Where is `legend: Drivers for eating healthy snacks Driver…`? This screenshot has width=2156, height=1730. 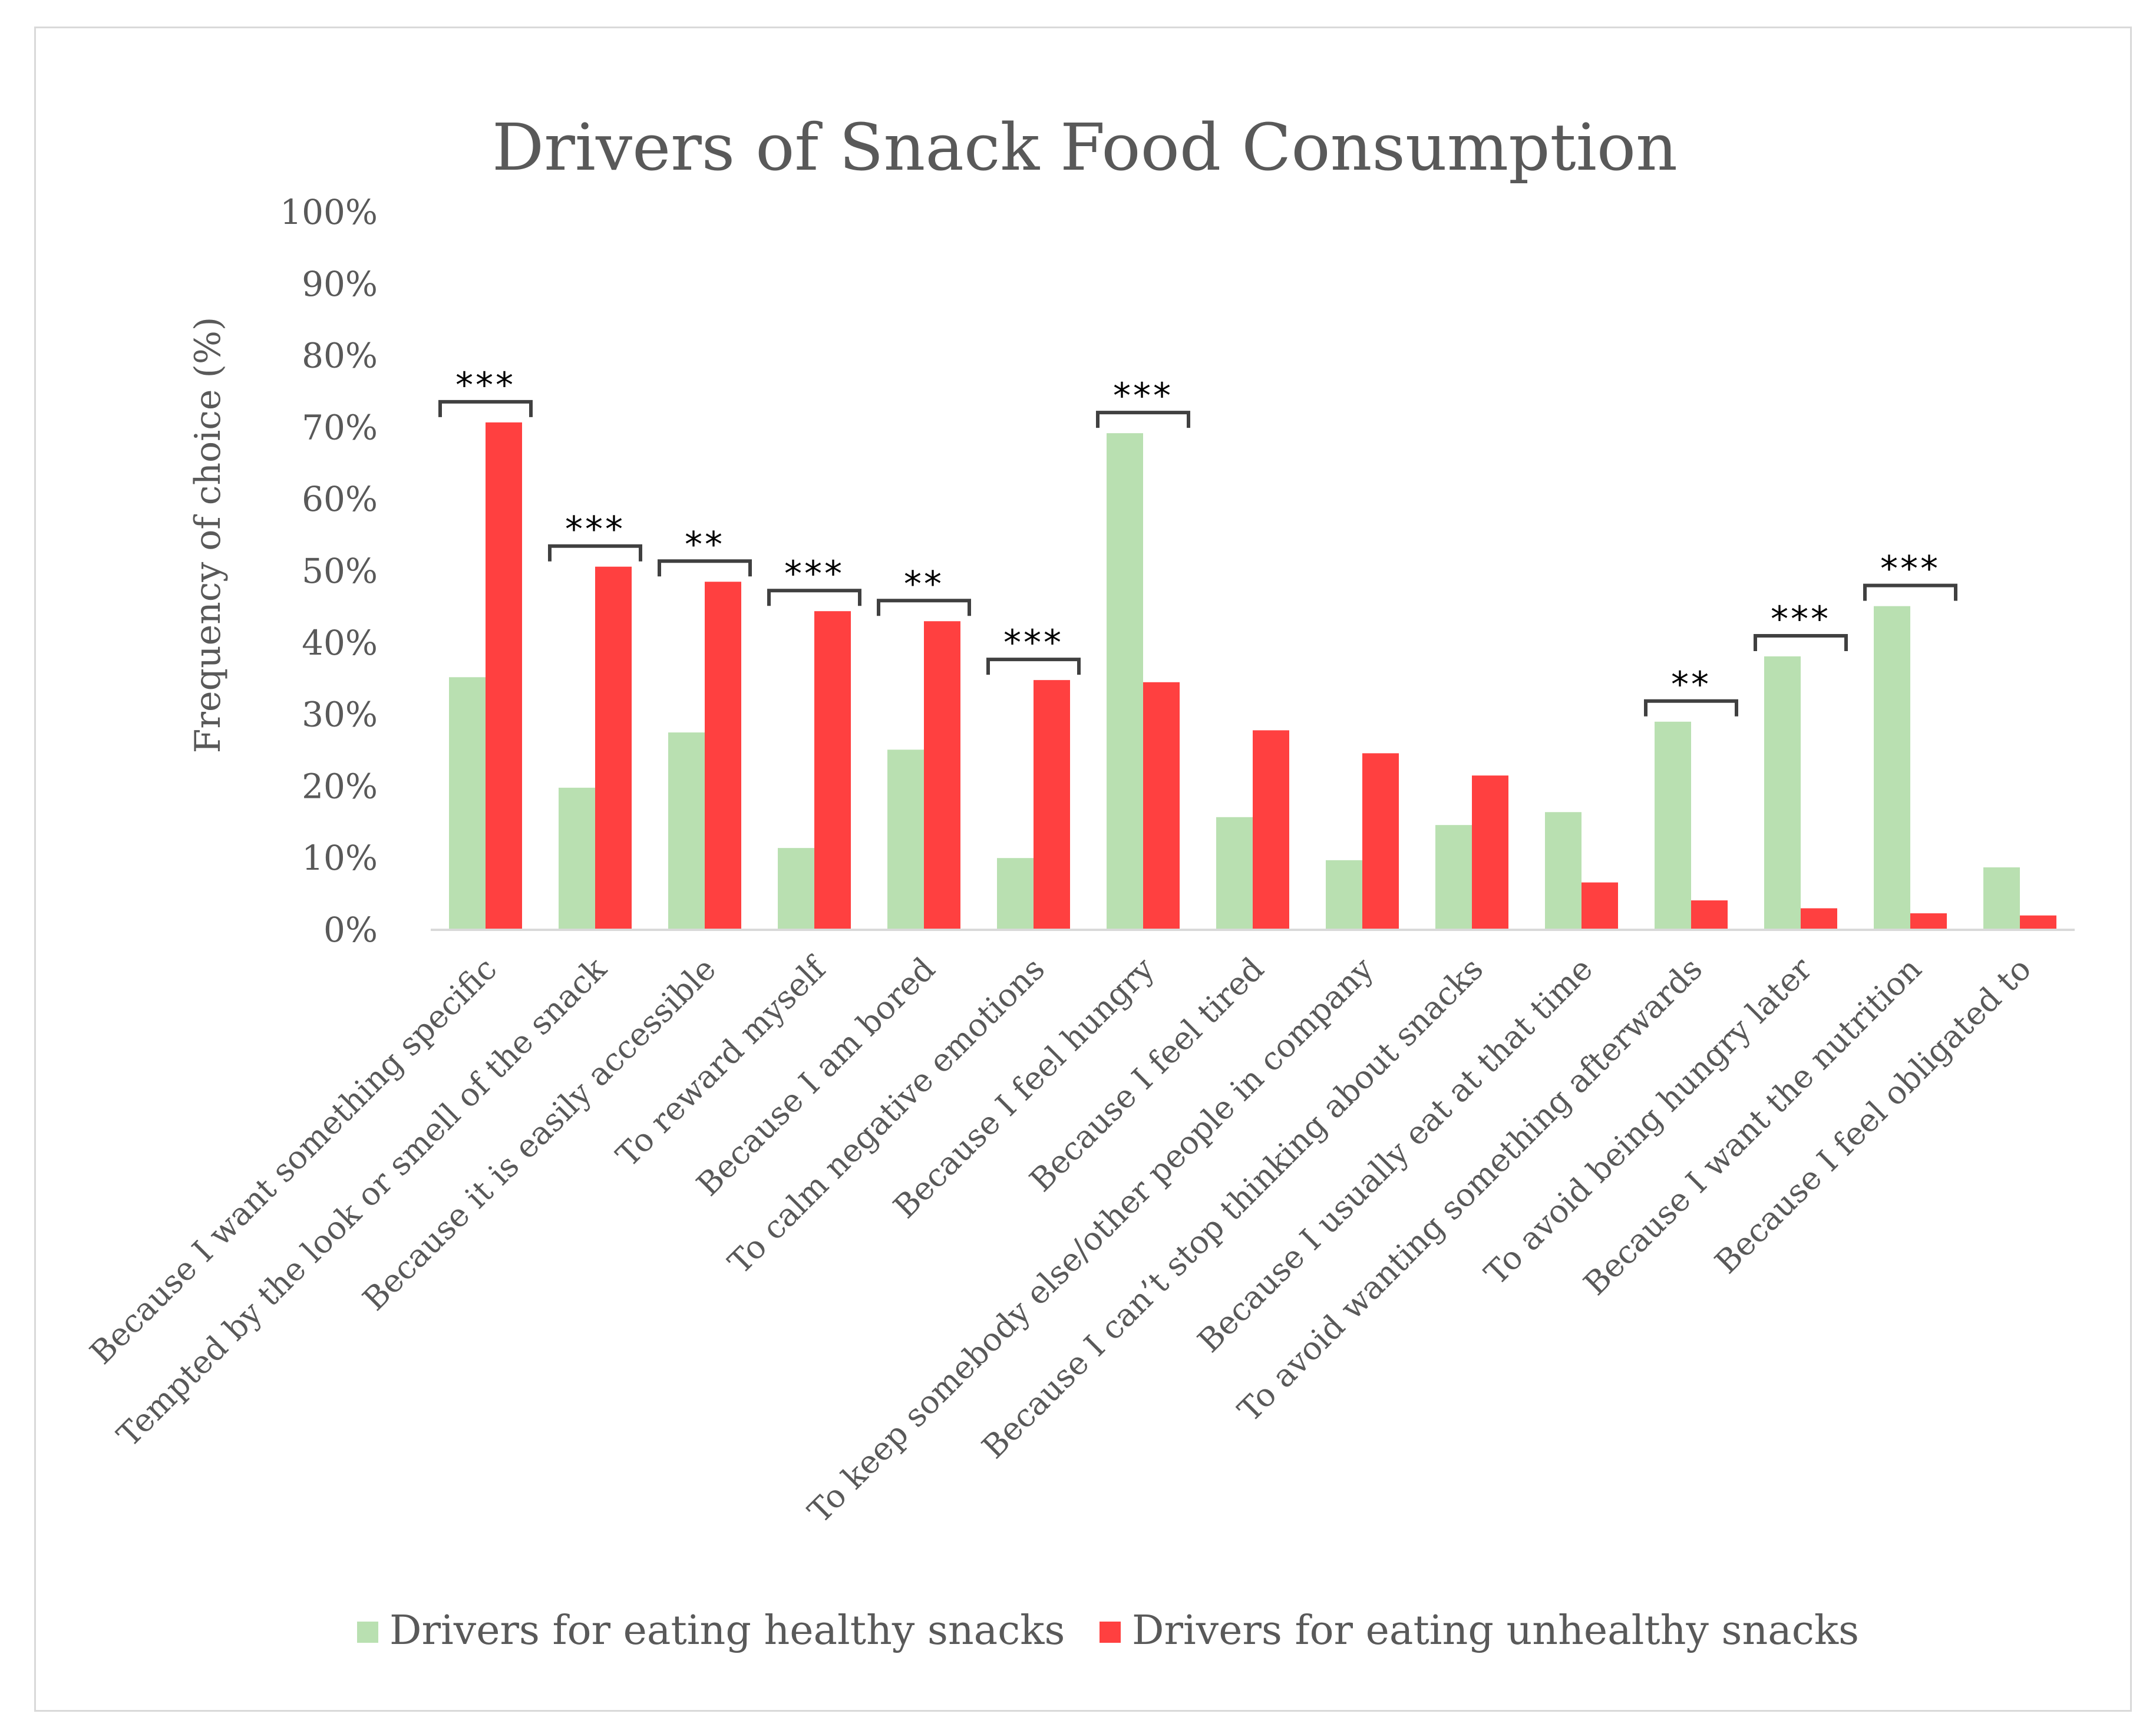
legend: Drivers for eating healthy snacks Driver… is located at coordinates (1108, 1630).